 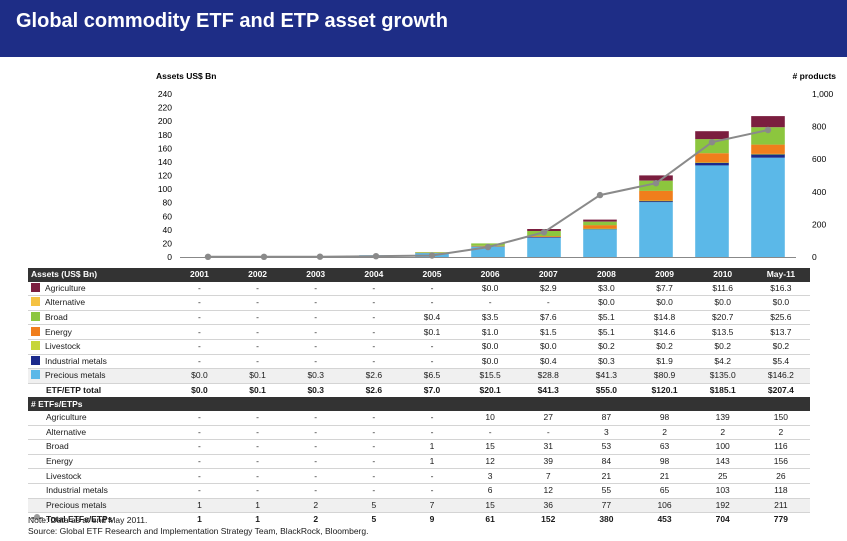 I want to click on row-label: Industrial metals, so click(x=99, y=362).